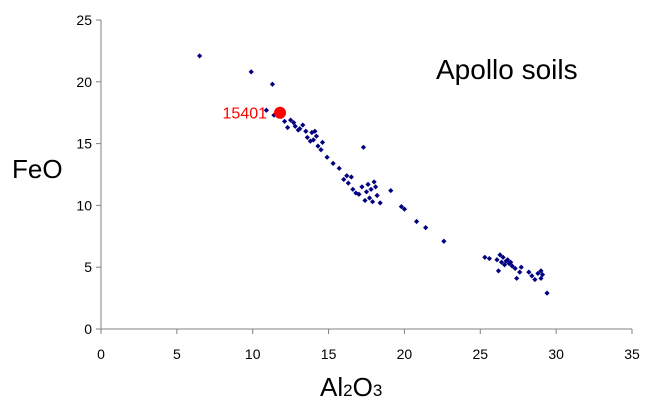  What do you see at coordinates (84, 144) in the screenshot?
I see `y-tick-label: 15` at bounding box center [84, 144].